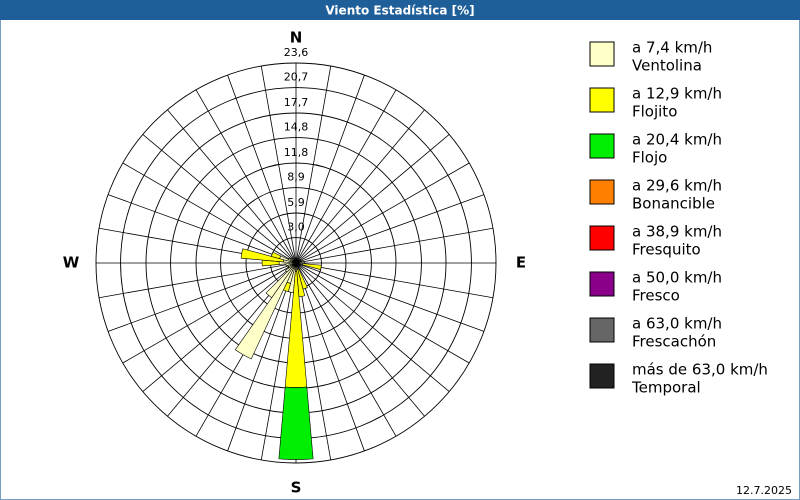 This screenshot has width=800, height=500. Describe the element at coordinates (296, 152) in the screenshot. I see `ring-label: 11,8` at that location.